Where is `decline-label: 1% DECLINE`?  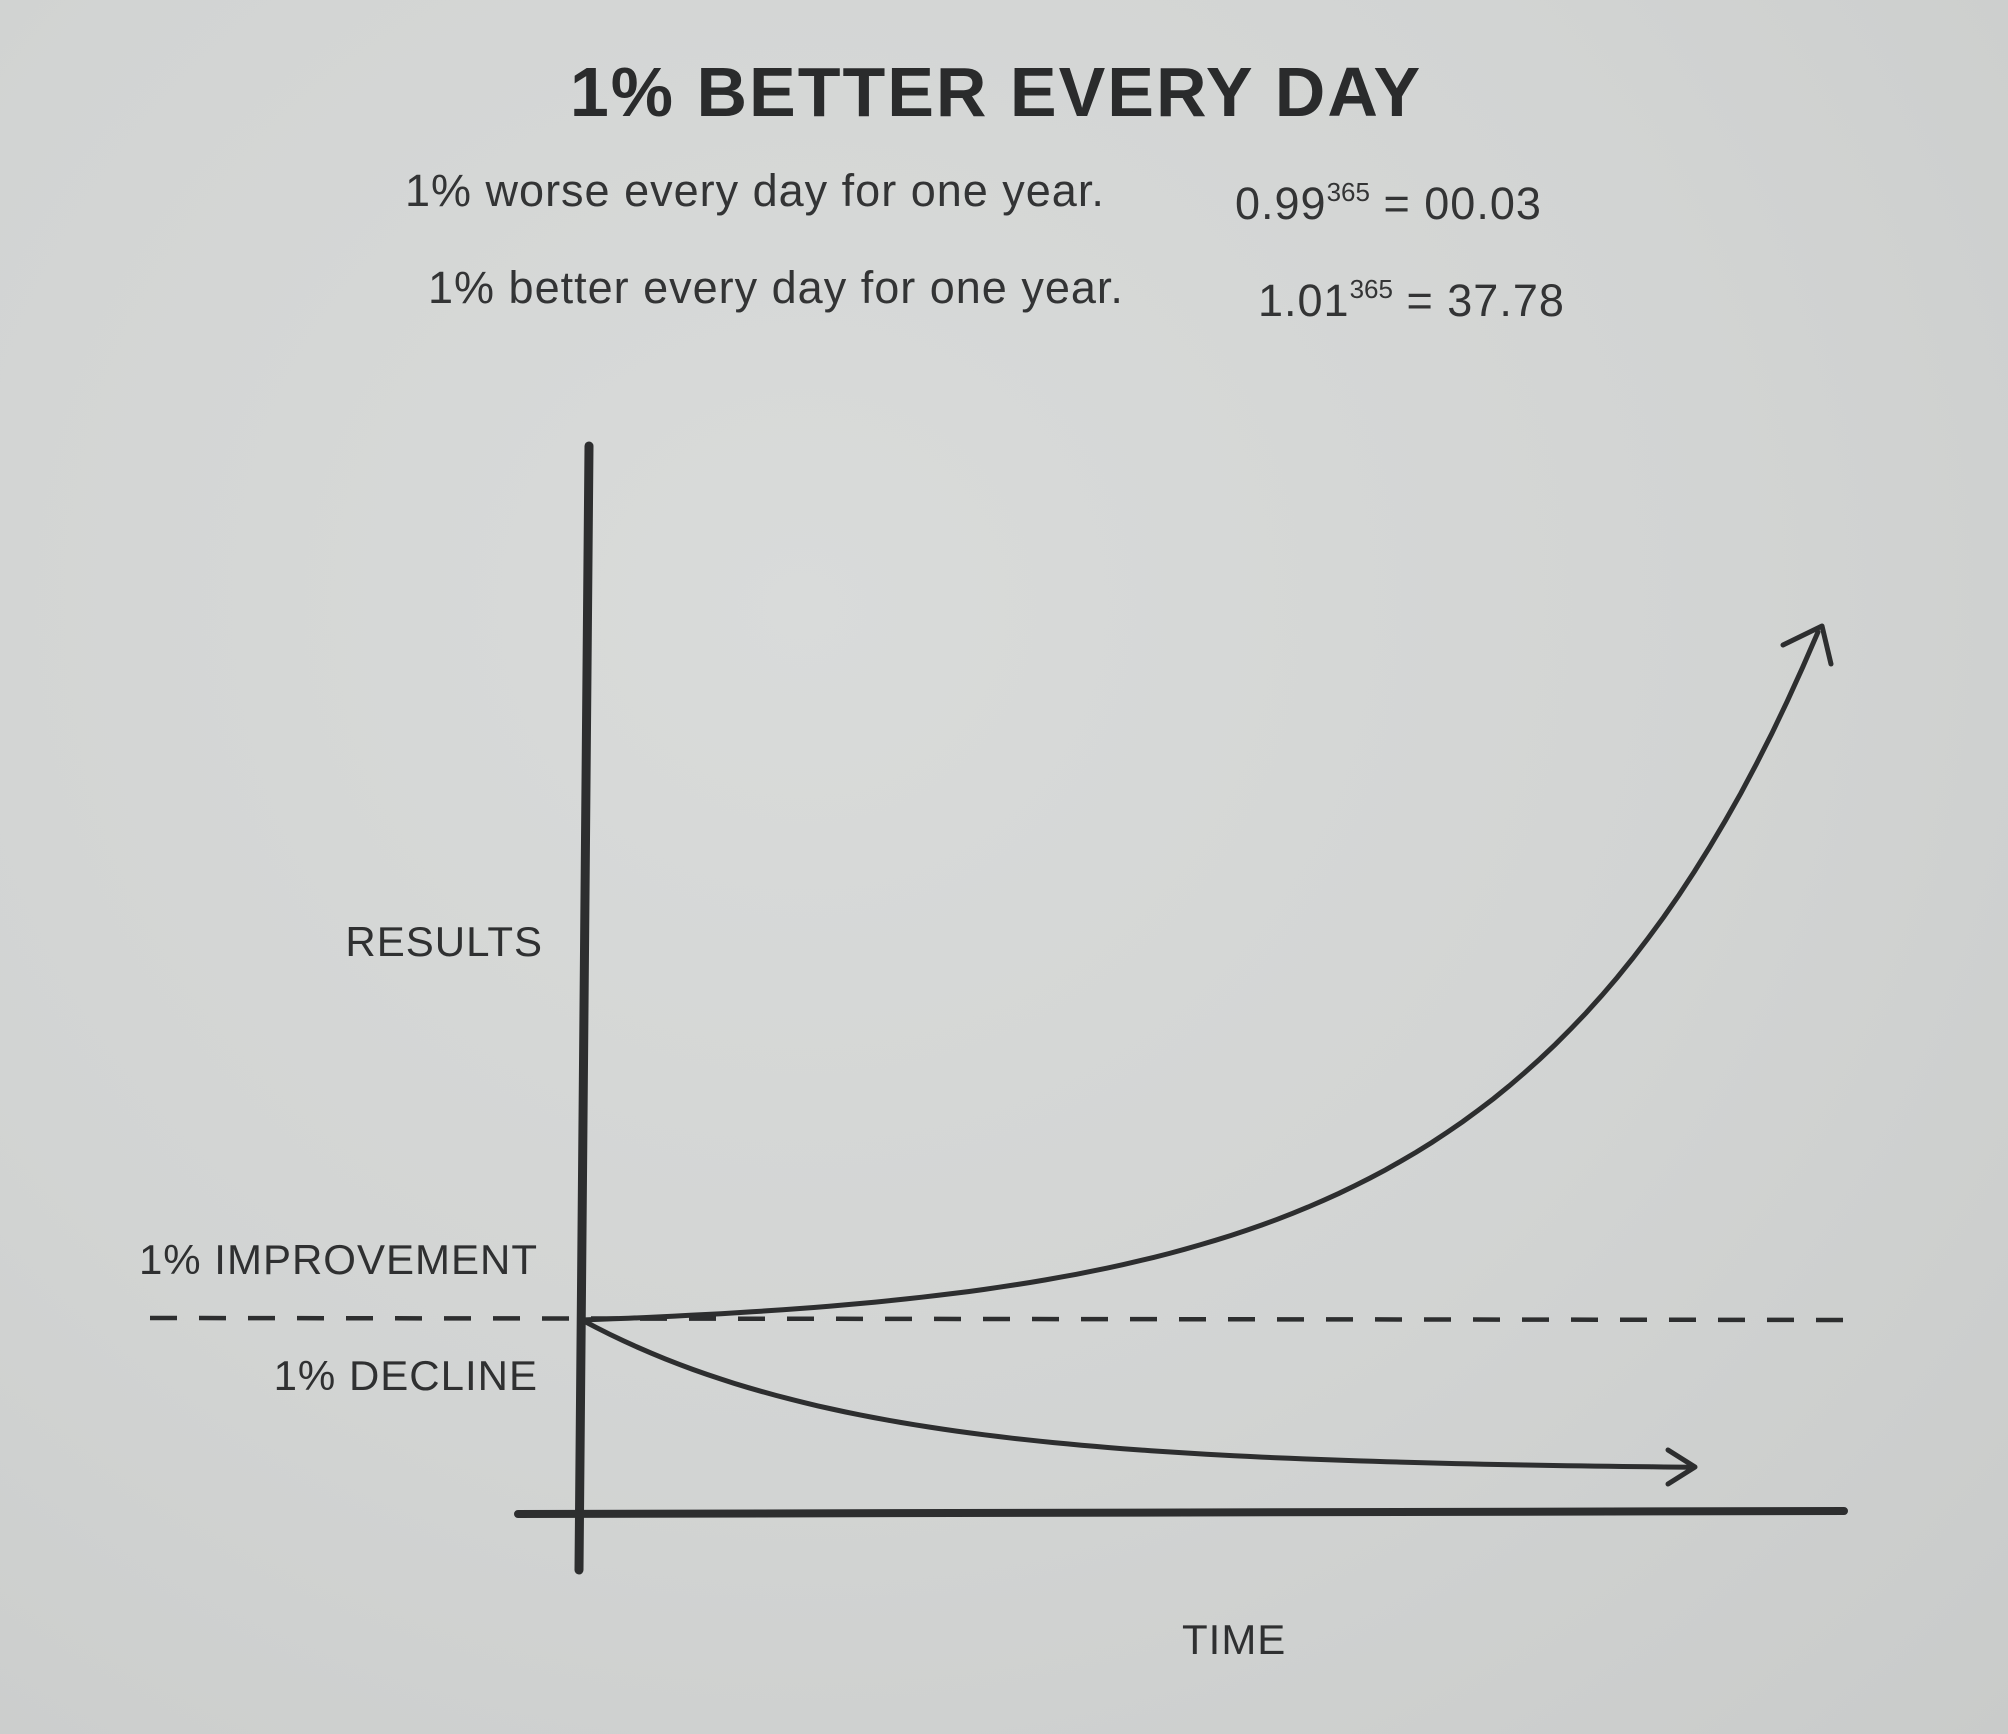
decline-label: 1% DECLINE is located at coordinates (405, 1375).